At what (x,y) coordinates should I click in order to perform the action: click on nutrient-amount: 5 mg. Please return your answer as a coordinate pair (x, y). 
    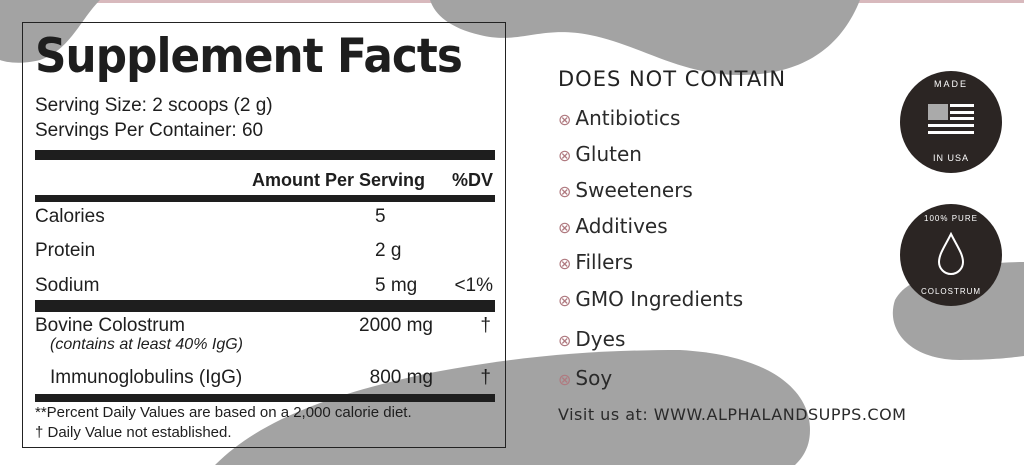
    Looking at the image, I should click on (396, 285).